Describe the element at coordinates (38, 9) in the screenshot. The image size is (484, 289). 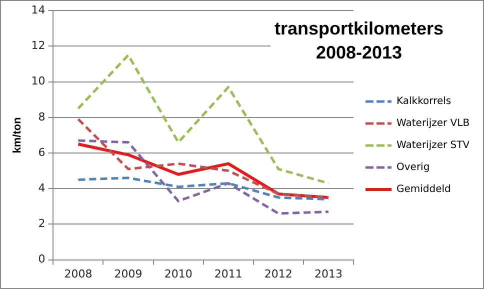
I see `y-tick-label: 14` at that location.